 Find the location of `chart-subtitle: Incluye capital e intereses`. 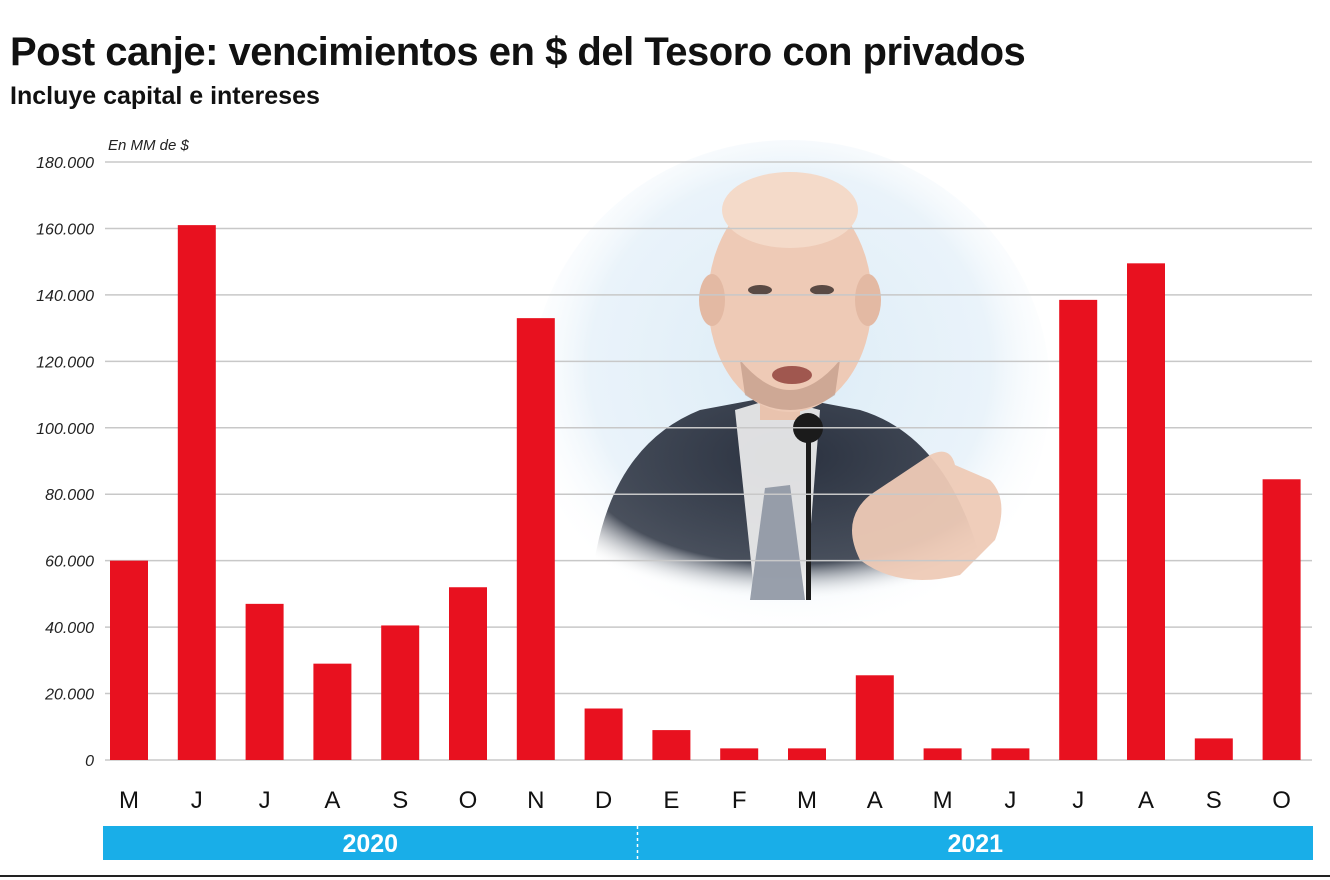

chart-subtitle: Incluye capital e intereses is located at coordinates (165, 96).